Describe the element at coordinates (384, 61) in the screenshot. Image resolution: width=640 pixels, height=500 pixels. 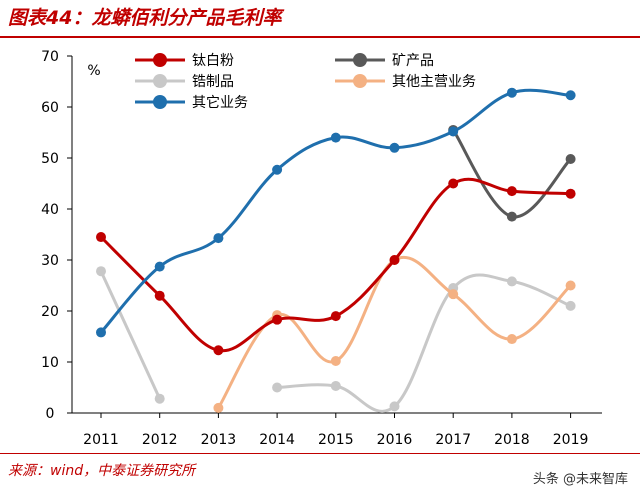
I see `legend-item: 矿产品` at that location.